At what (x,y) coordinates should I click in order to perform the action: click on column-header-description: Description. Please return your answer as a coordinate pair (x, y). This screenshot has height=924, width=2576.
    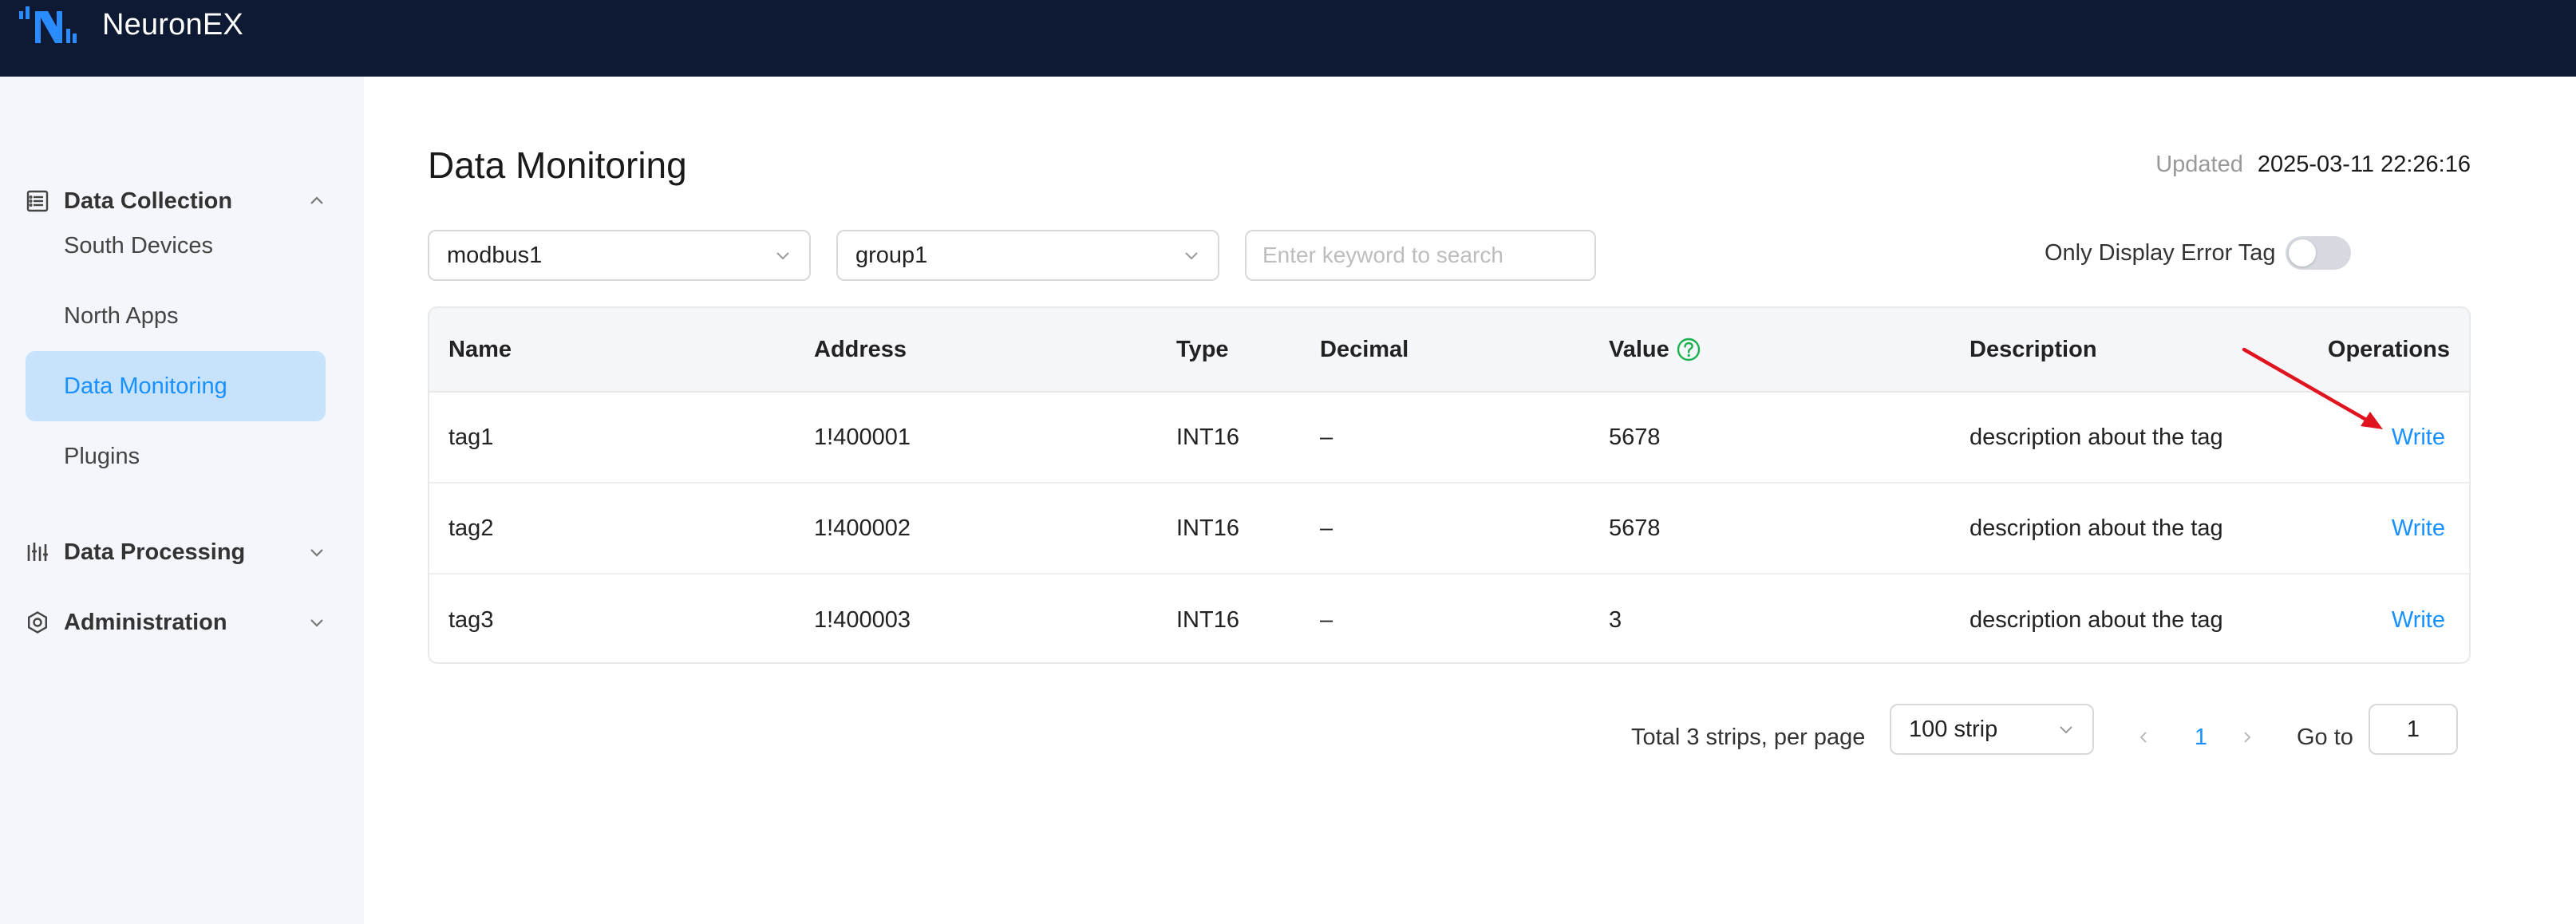
    Looking at the image, I should click on (2033, 349).